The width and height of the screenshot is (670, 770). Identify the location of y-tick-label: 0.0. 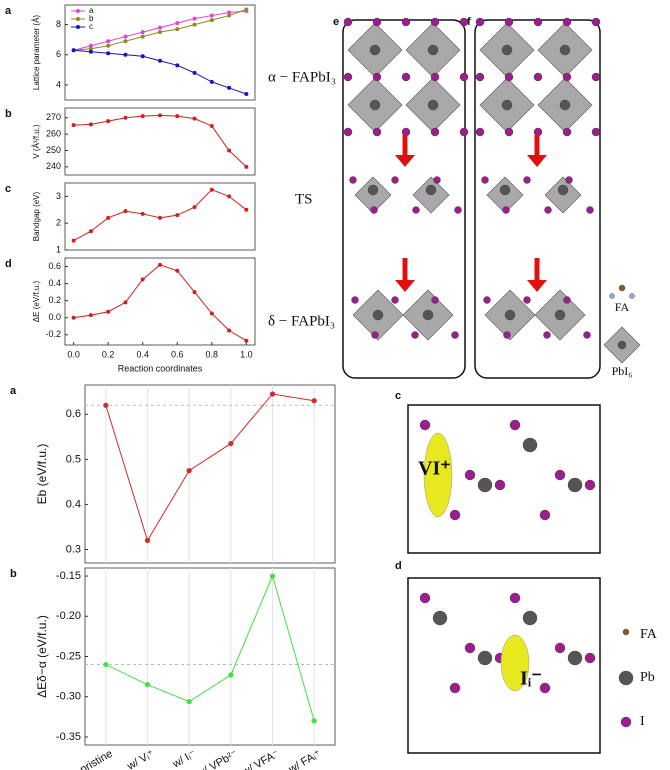
(54, 317).